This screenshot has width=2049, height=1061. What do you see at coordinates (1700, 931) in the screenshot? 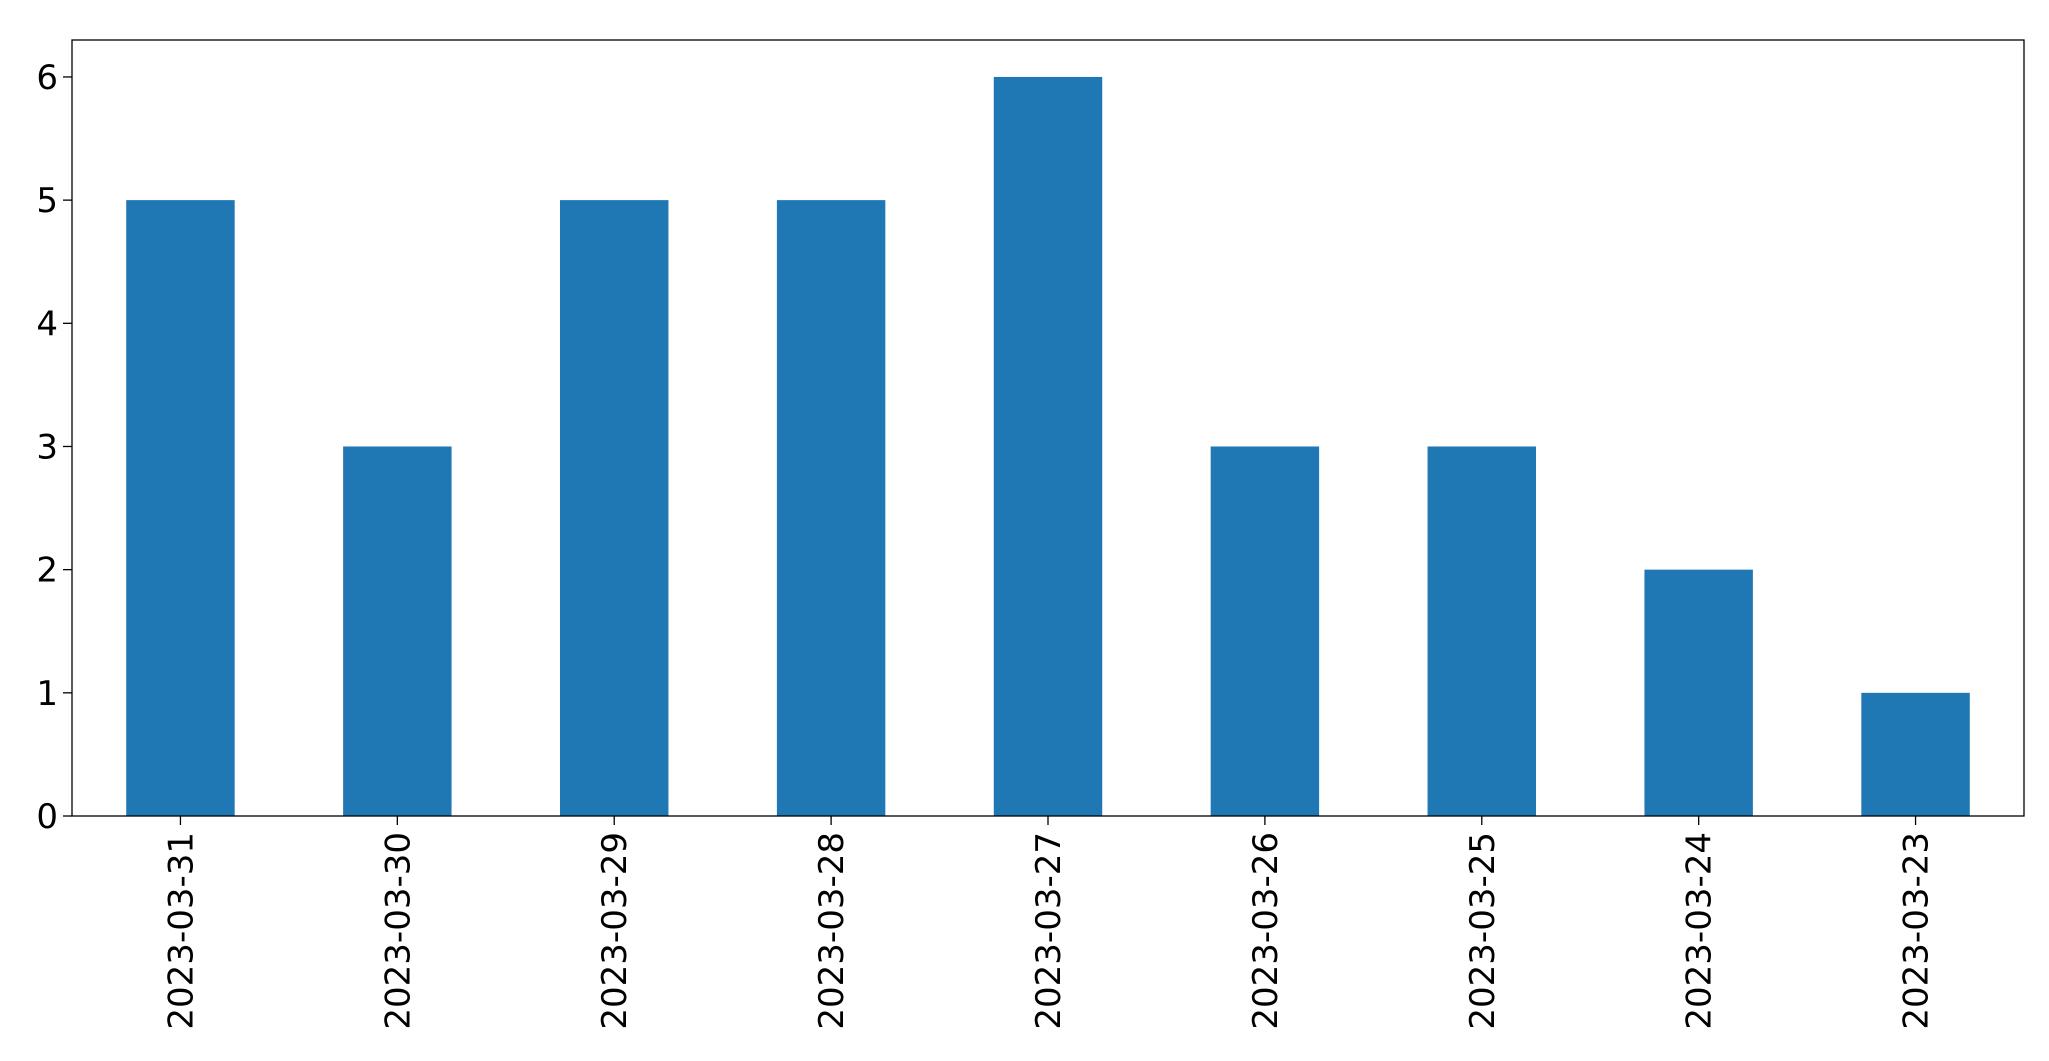
I see `x-tick-label: 2023-03-24` at bounding box center [1700, 931].